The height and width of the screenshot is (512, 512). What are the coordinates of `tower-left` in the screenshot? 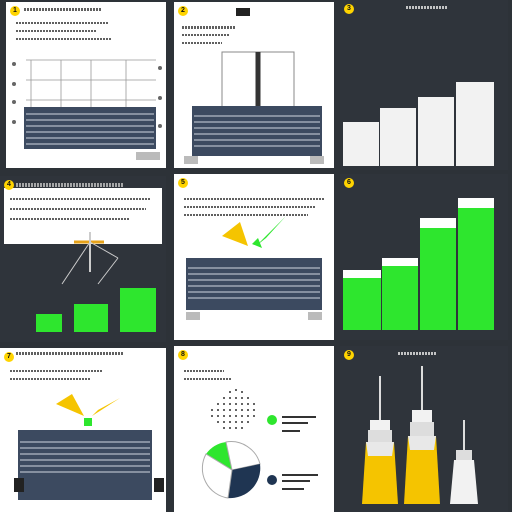 It's located at (380, 440).